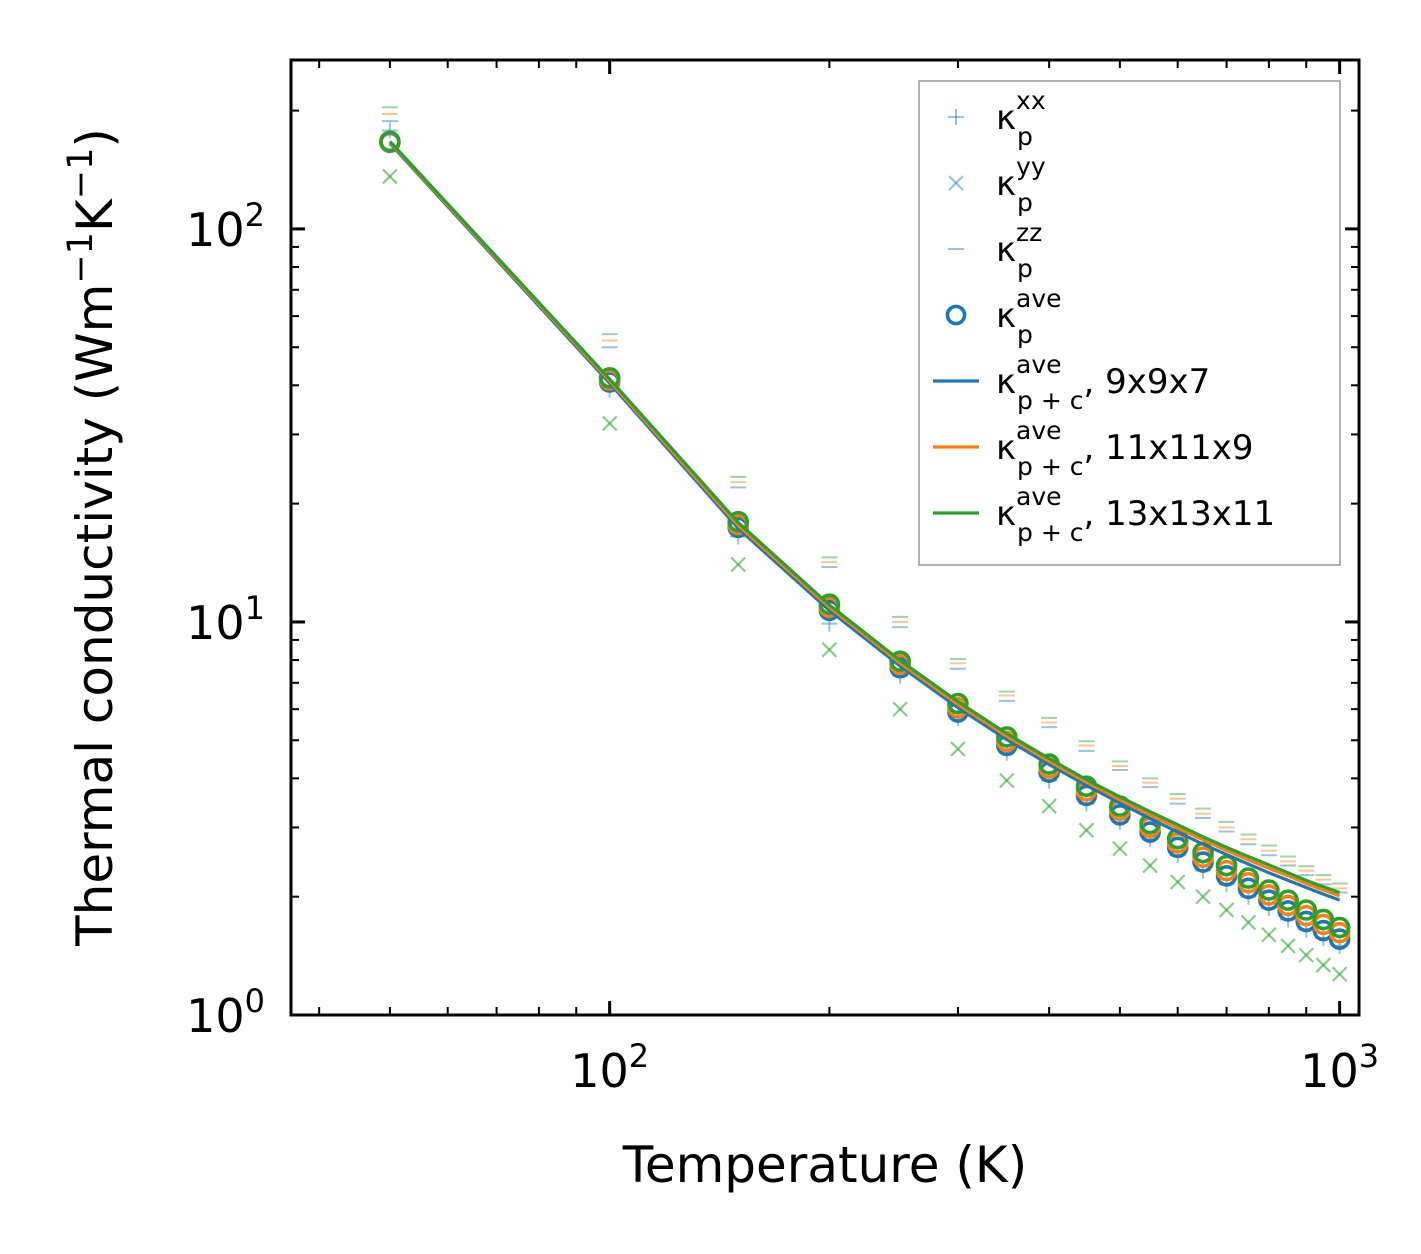 The height and width of the screenshot is (1254, 1421). Describe the element at coordinates (995, 250) in the screenshot. I see `legend-entry-2: κzz p` at that location.